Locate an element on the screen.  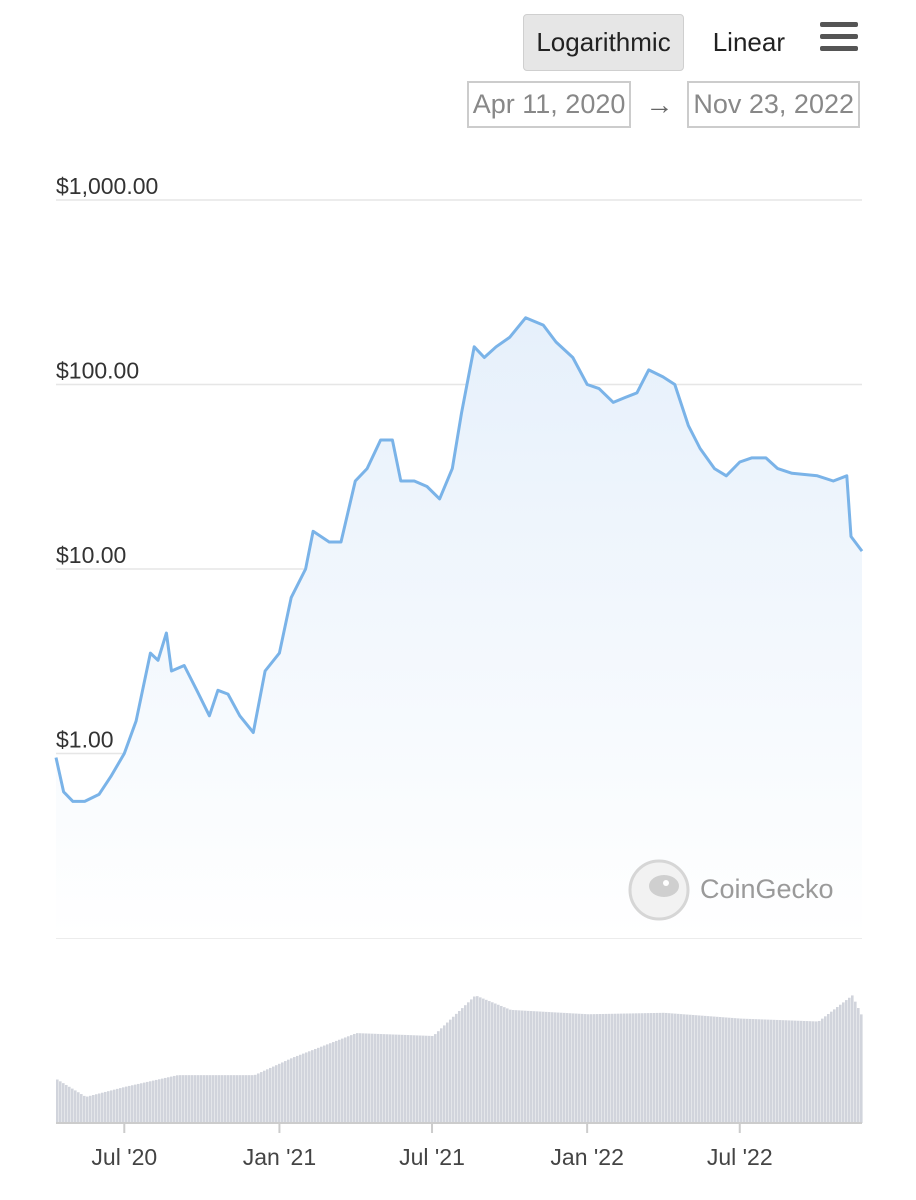
volume-bars is located at coordinates (459, 1059).